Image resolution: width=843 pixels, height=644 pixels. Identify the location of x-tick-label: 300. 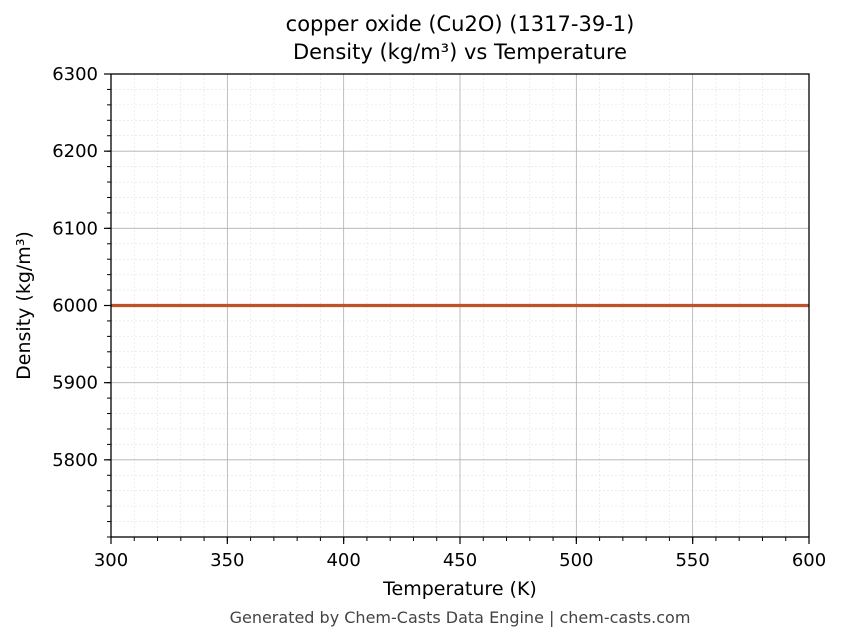
(111, 560).